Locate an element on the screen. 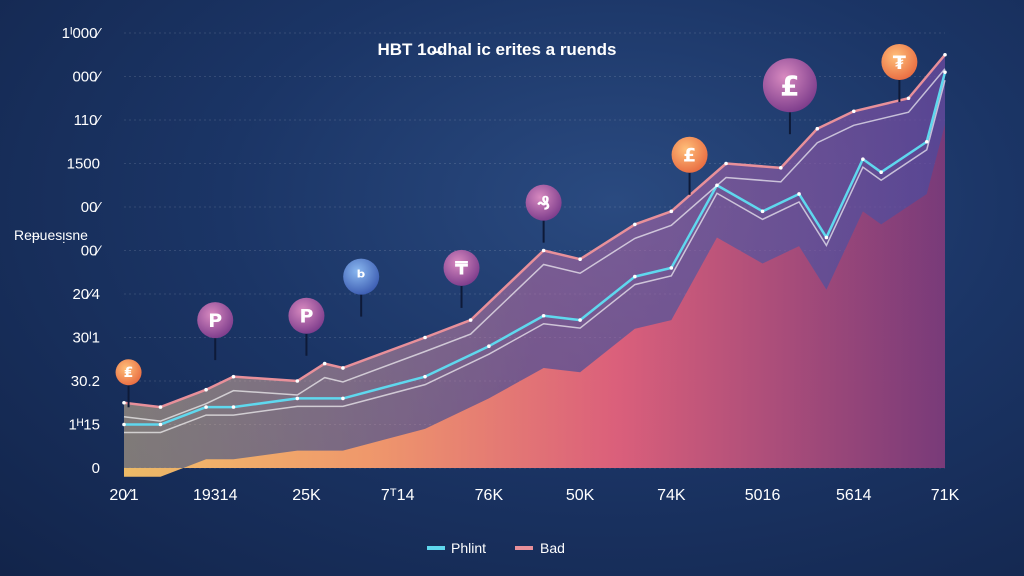 This screenshot has width=1024, height=576. y-axis-label: Reᵽuesᴉsne is located at coordinates (51, 235).